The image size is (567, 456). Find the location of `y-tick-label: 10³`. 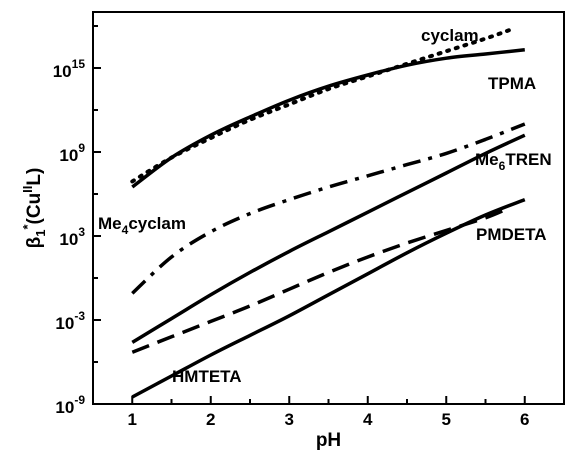

y-tick-label: 10³ is located at coordinates (72, 237).